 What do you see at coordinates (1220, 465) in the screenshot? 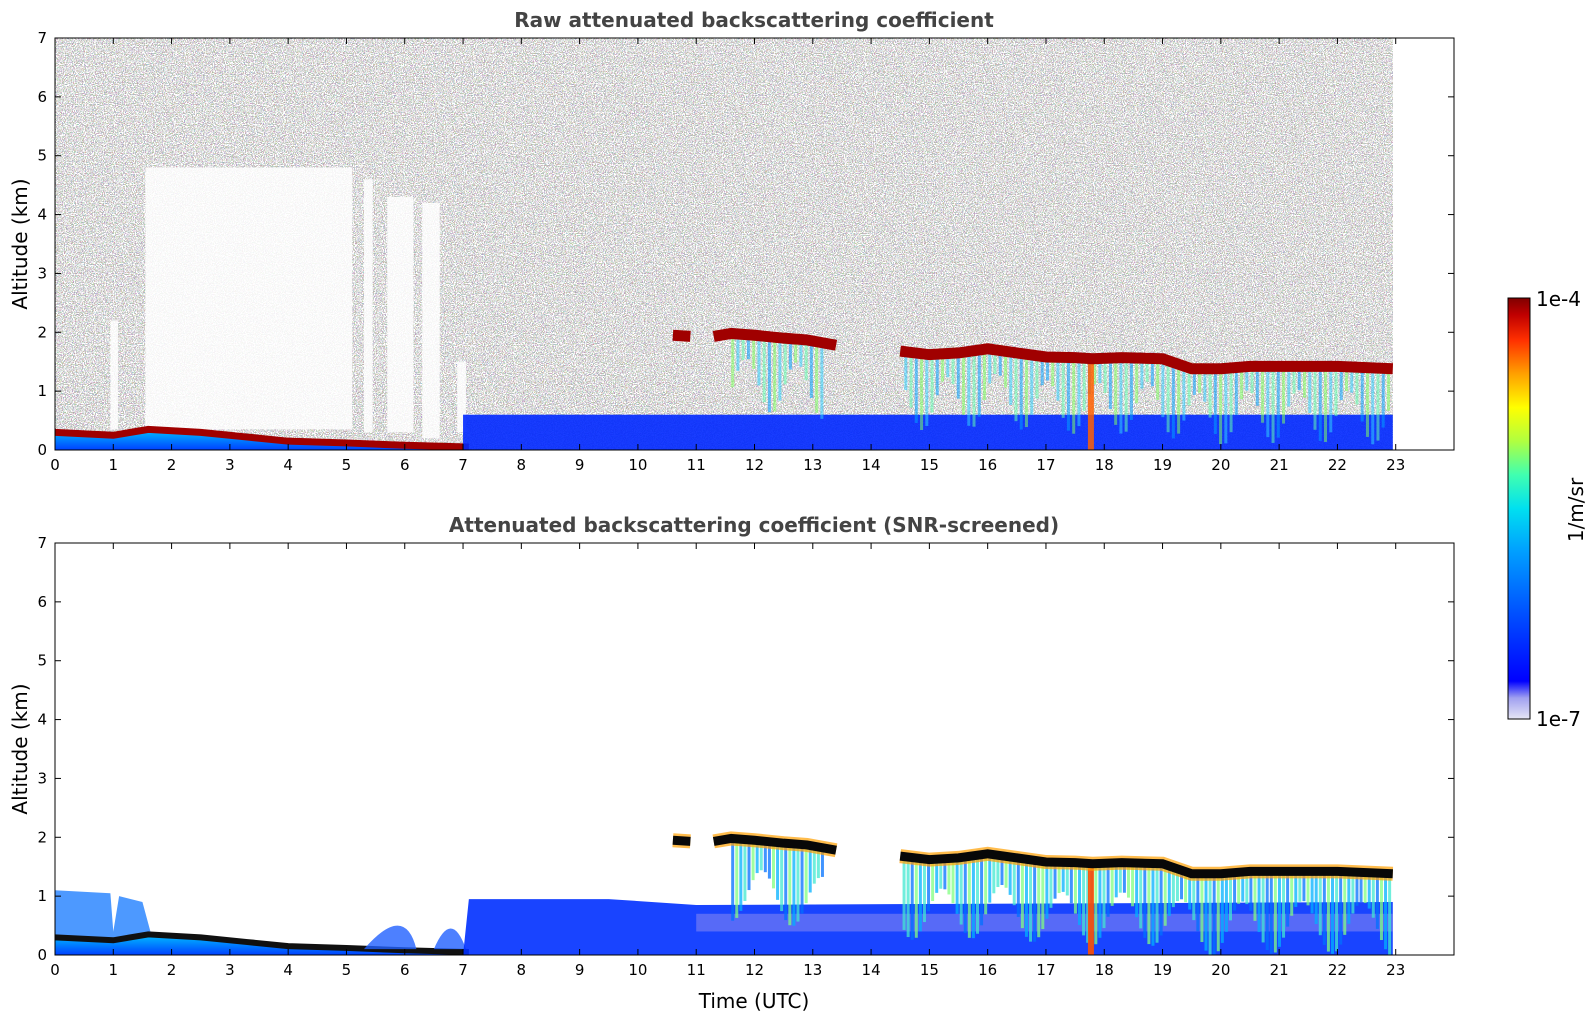
I see `x-tick-label: 20` at bounding box center [1220, 465].